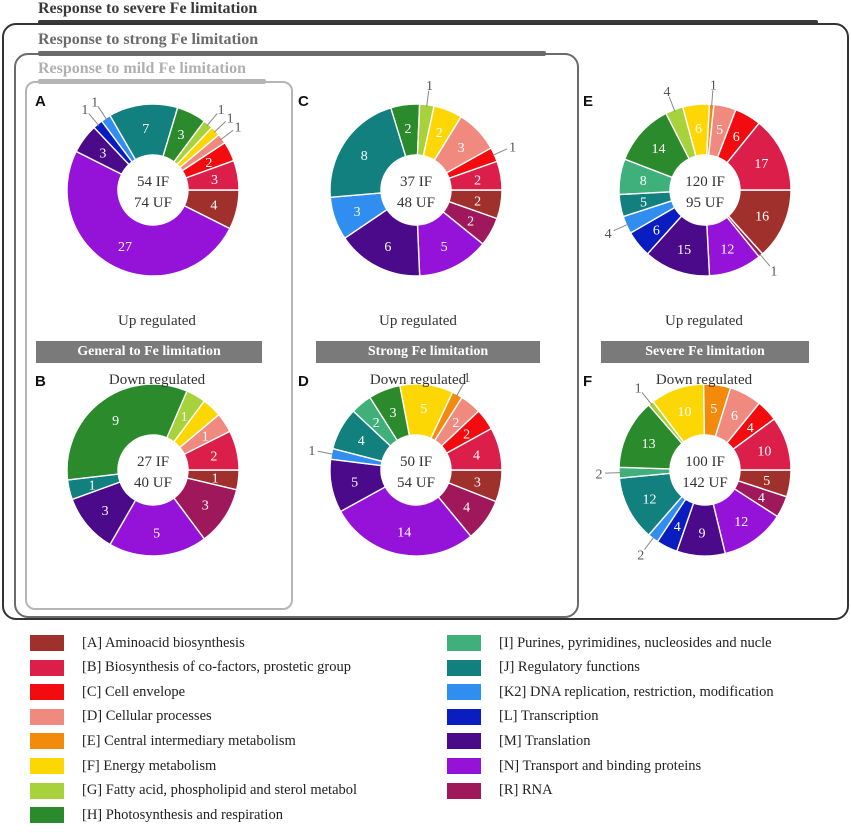 This screenshot has height=833, width=851. Describe the element at coordinates (416, 483) in the screenshot. I see `pie-center-label: 54 UF` at that location.